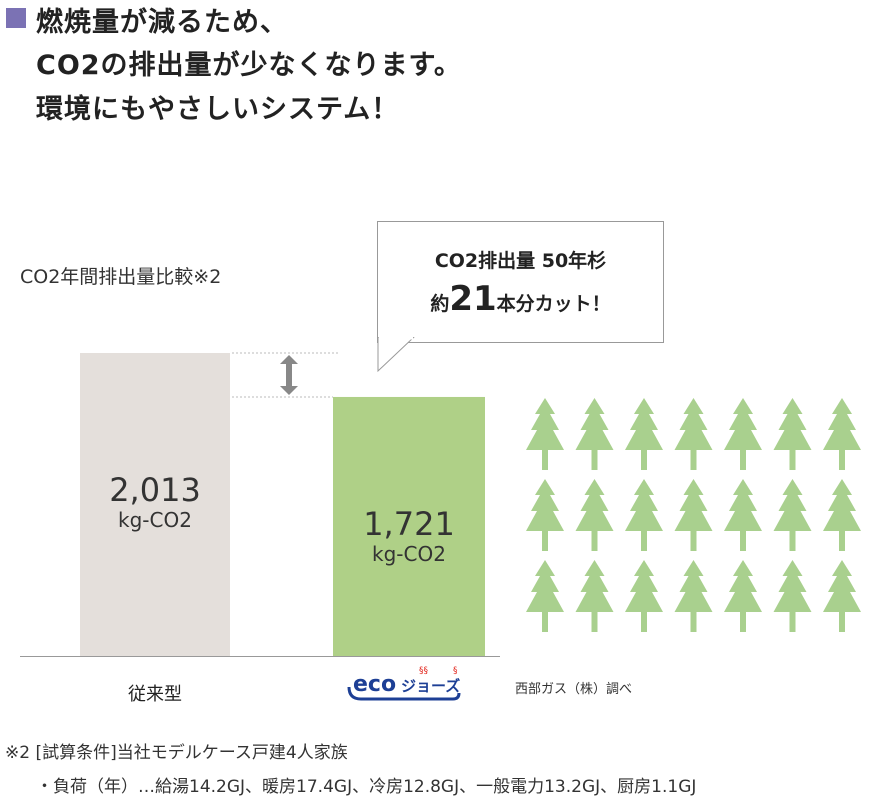  Describe the element at coordinates (155, 694) in the screenshot. I see `category-label-conventional: 従来型` at that location.